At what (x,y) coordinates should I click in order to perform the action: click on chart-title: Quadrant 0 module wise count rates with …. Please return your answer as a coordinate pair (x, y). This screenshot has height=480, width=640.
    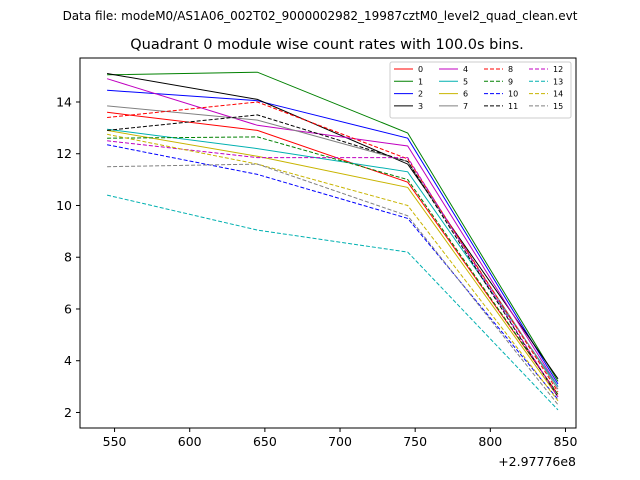
    Looking at the image, I should click on (327, 45).